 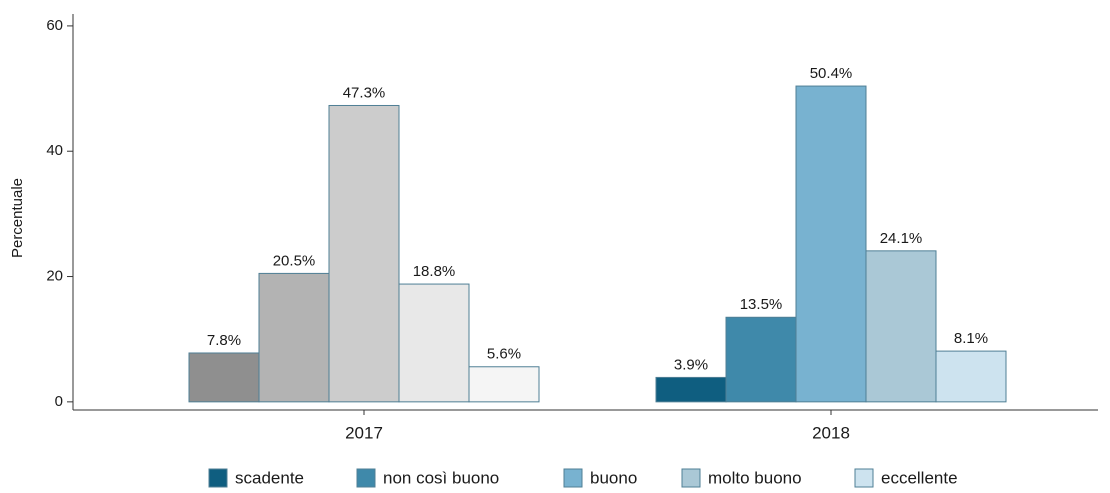 I want to click on x-tick-label: 2017, so click(x=364, y=432).